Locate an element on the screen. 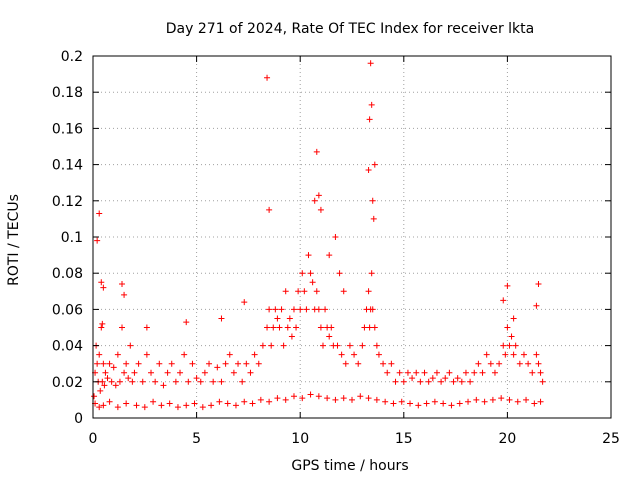 The height and width of the screenshot is (480, 640). y-tick-label: 0.08 is located at coordinates (67, 274).